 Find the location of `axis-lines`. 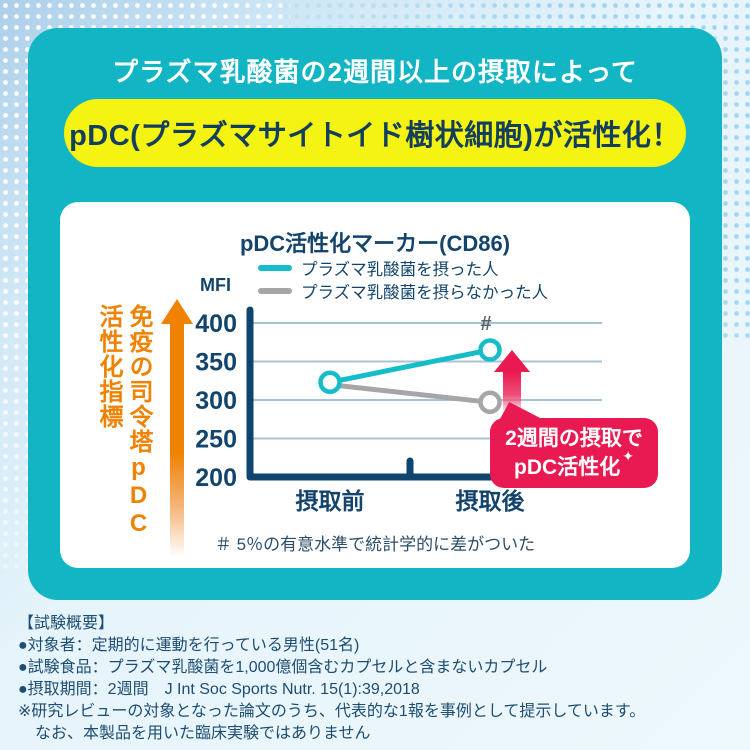

axis-lines is located at coordinates (426, 393).